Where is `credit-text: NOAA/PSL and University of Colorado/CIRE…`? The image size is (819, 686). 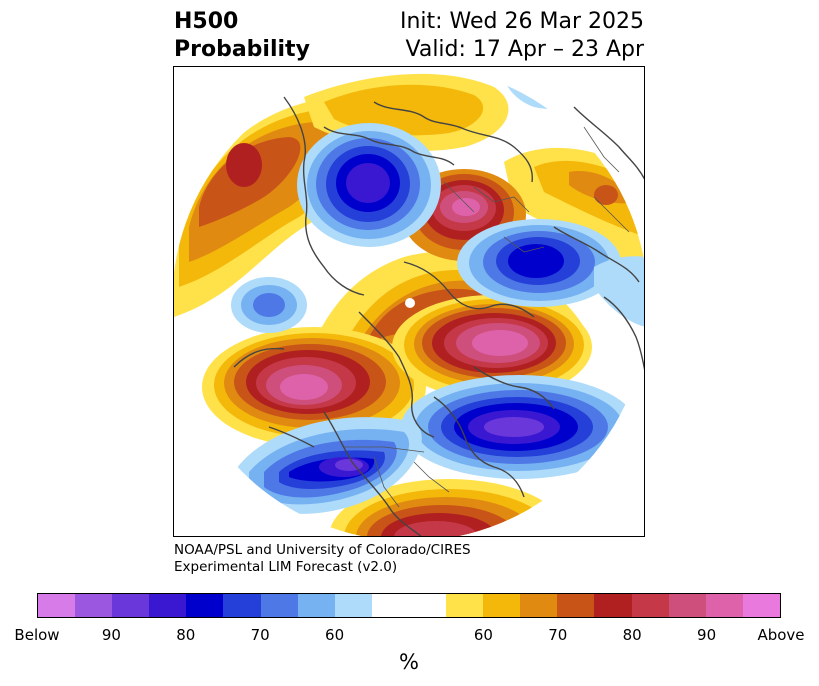 credit-text: NOAA/PSL and University of Colorado/CIRE… is located at coordinates (322, 559).